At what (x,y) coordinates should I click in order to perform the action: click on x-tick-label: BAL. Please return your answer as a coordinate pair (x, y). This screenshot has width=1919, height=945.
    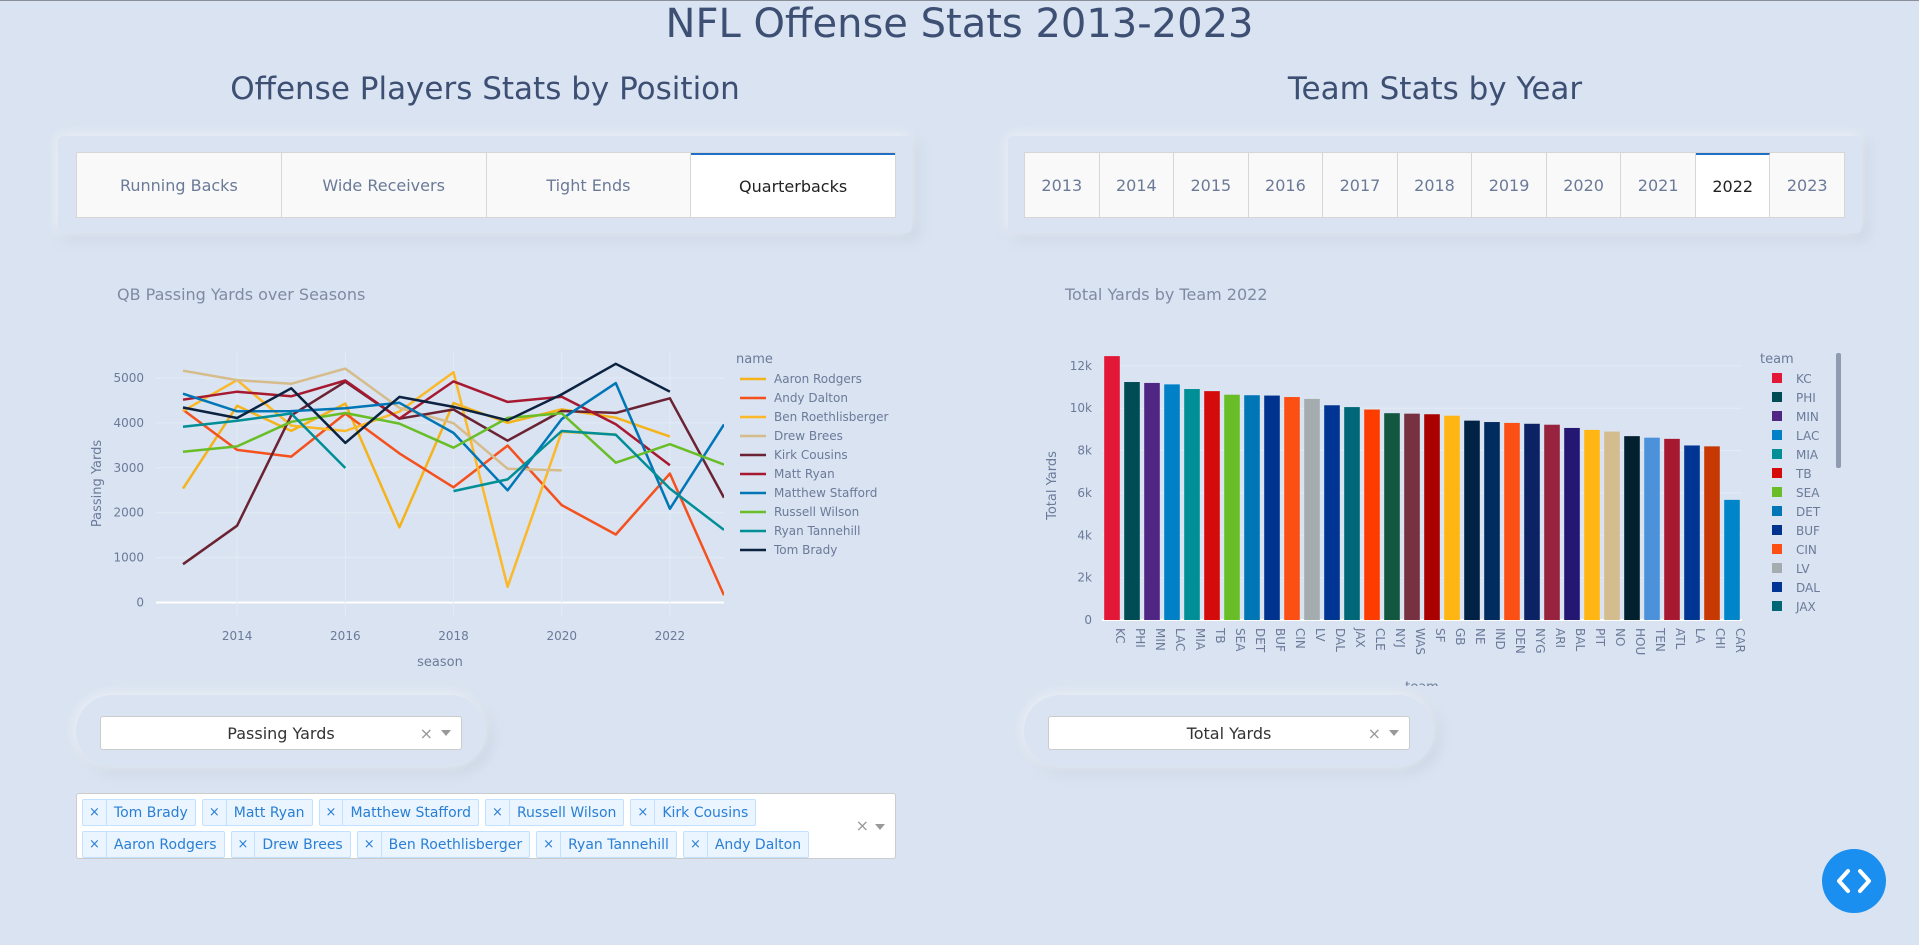
    Looking at the image, I should click on (1580, 639).